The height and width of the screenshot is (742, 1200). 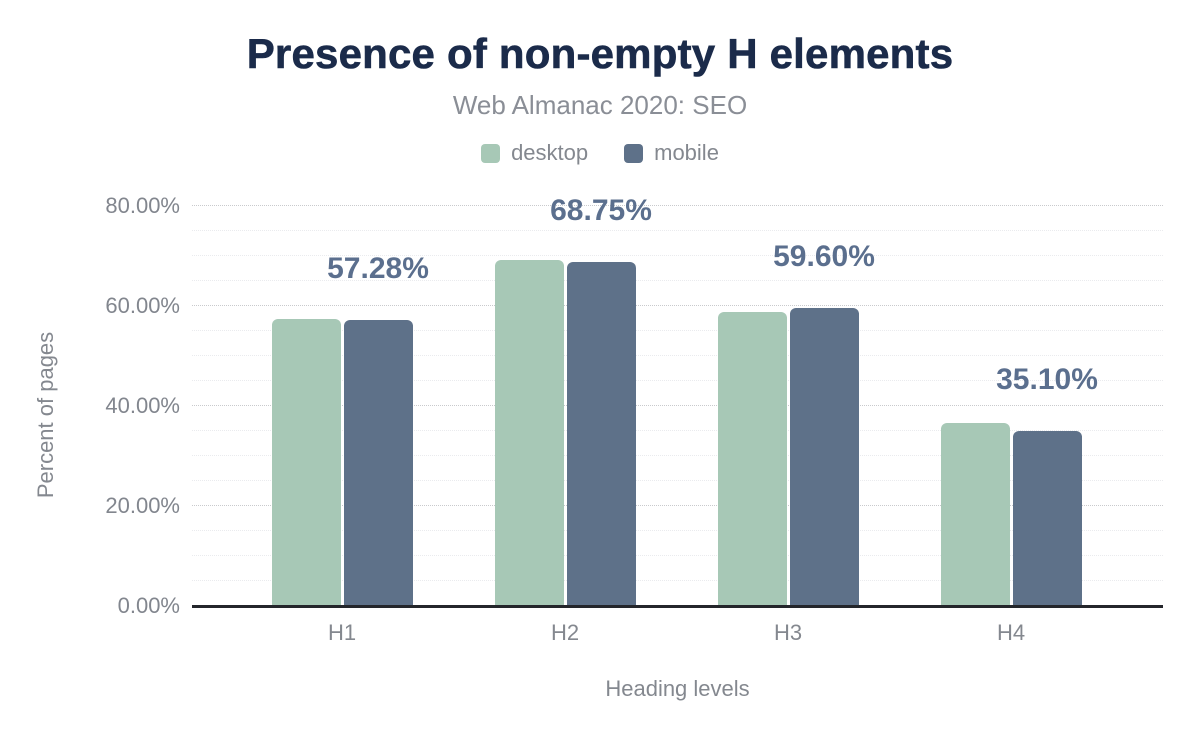 I want to click on x-tick-label-H2: H2, so click(x=565, y=632).